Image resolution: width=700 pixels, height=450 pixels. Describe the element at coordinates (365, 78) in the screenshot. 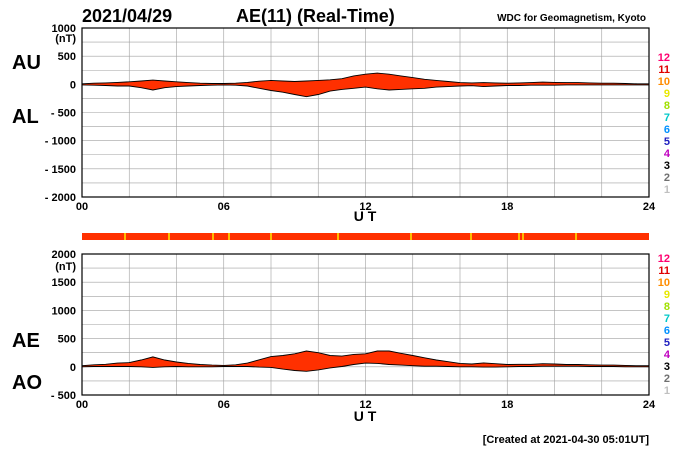

I see `series-line-au` at that location.